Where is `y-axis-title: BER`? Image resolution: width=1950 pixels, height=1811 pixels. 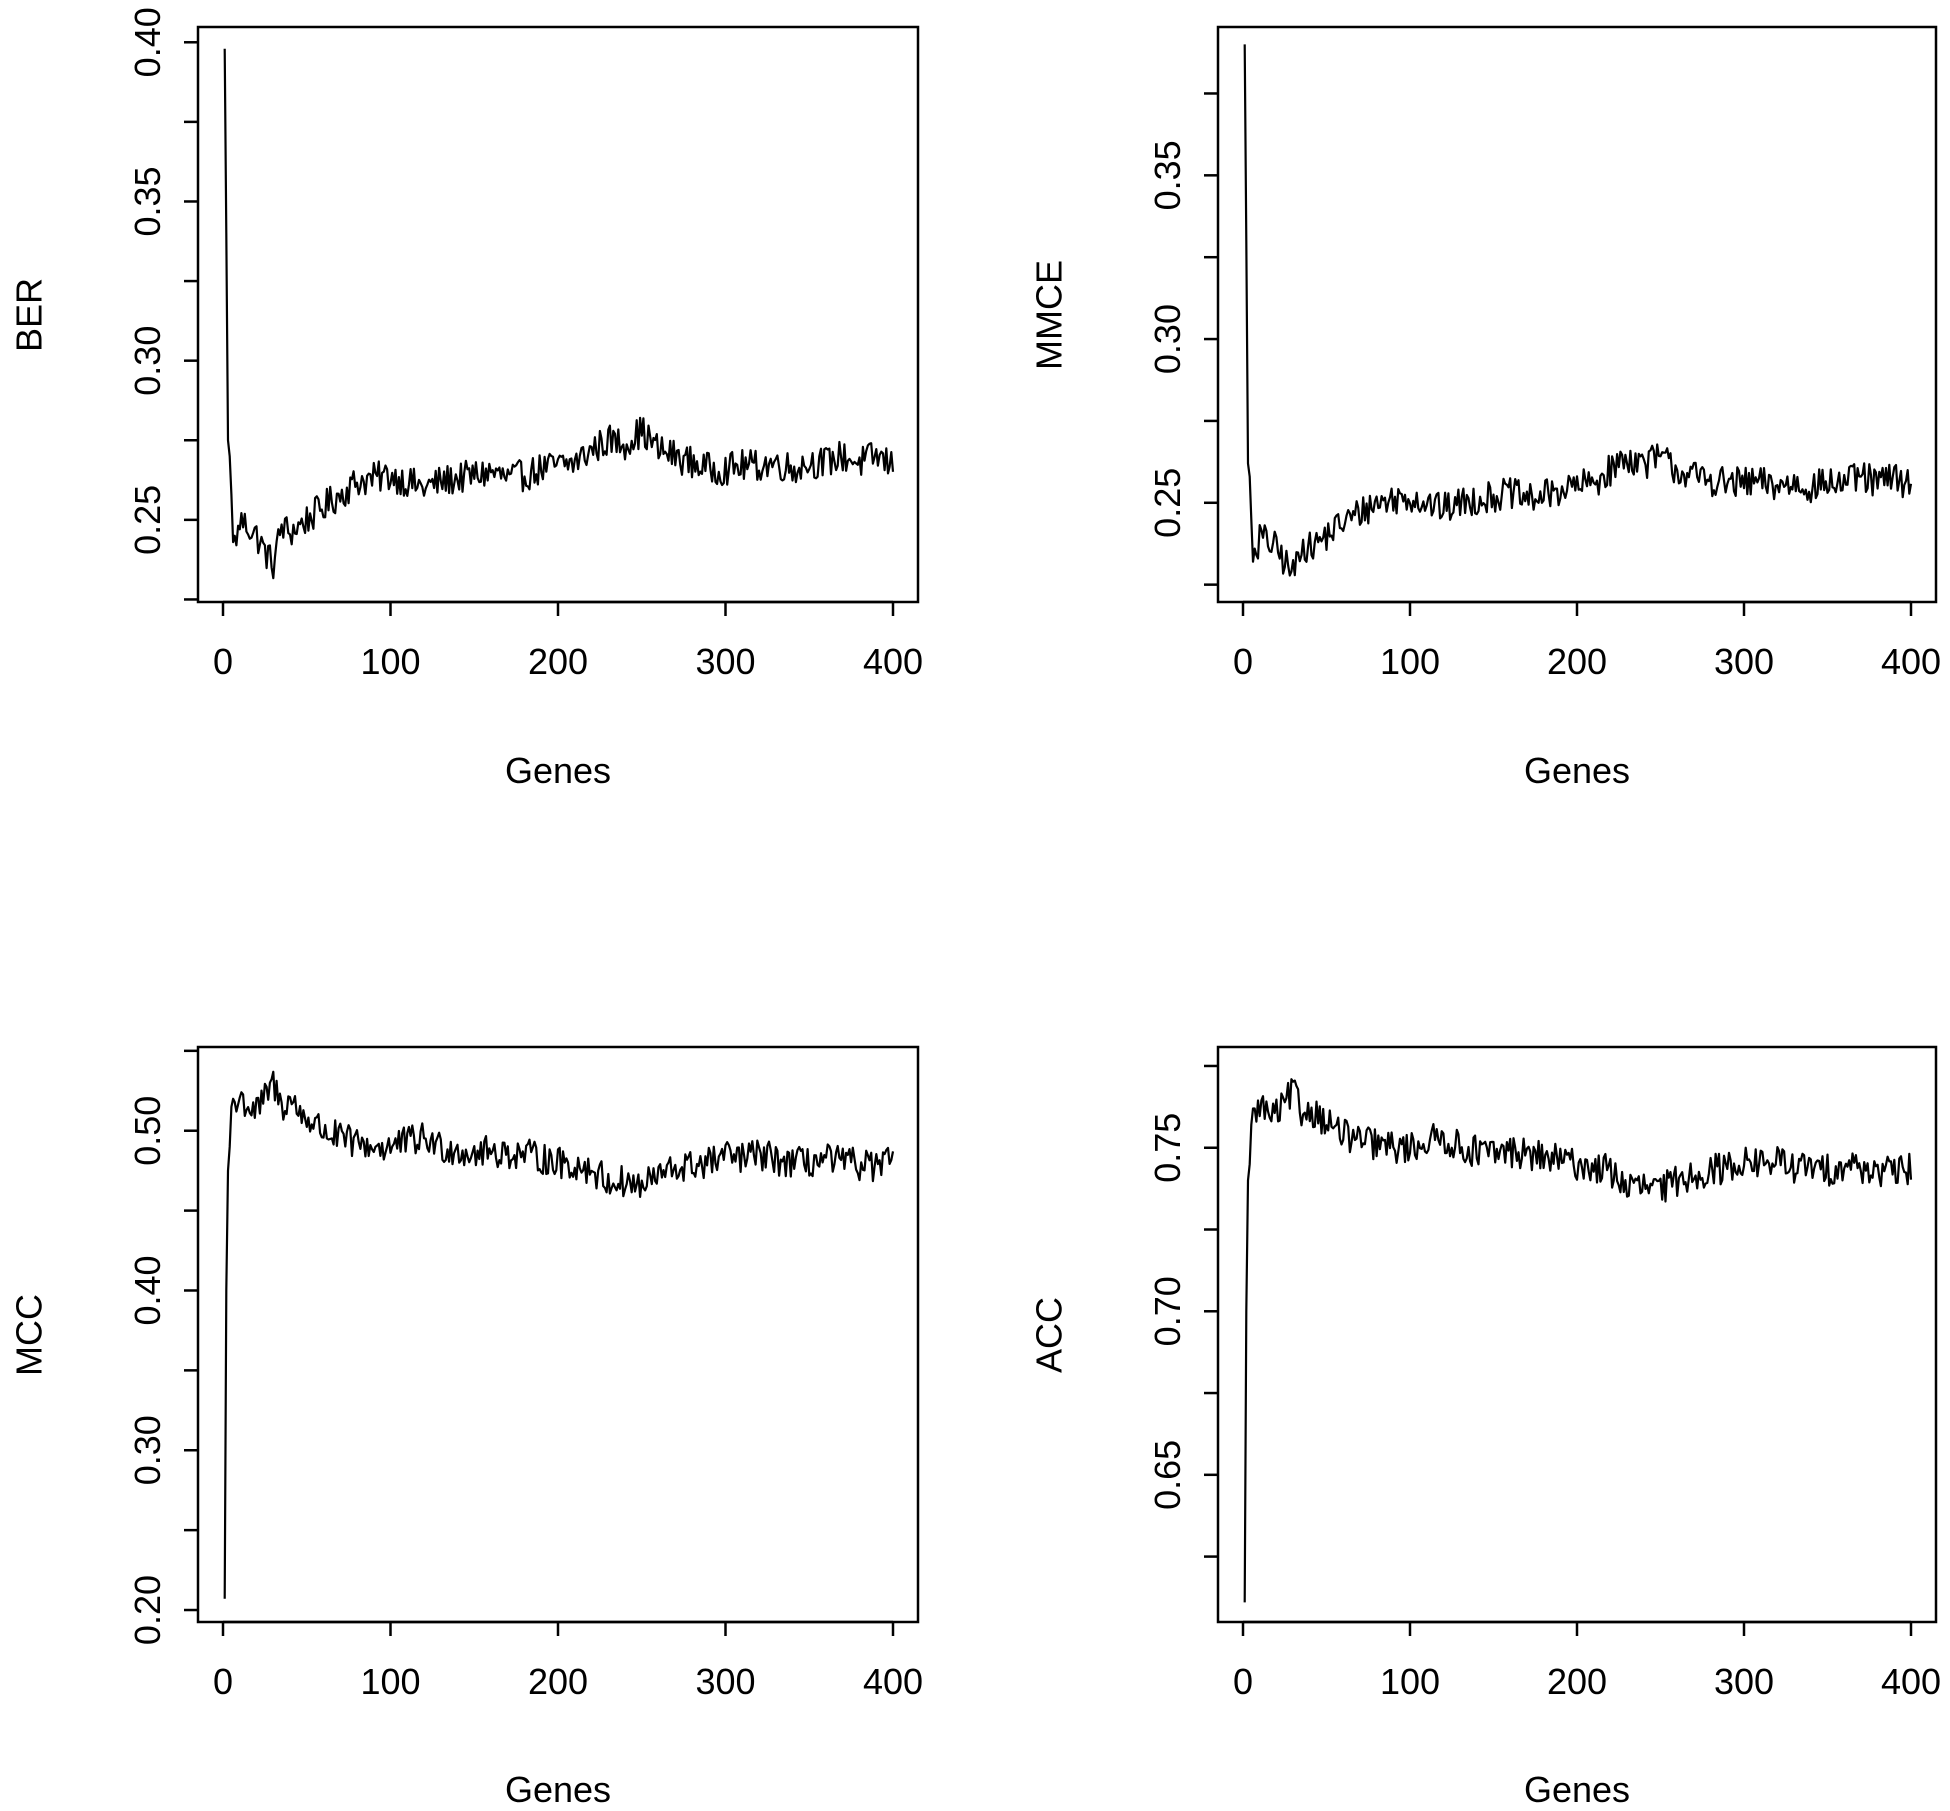
y-axis-title: BER is located at coordinates (29, 315).